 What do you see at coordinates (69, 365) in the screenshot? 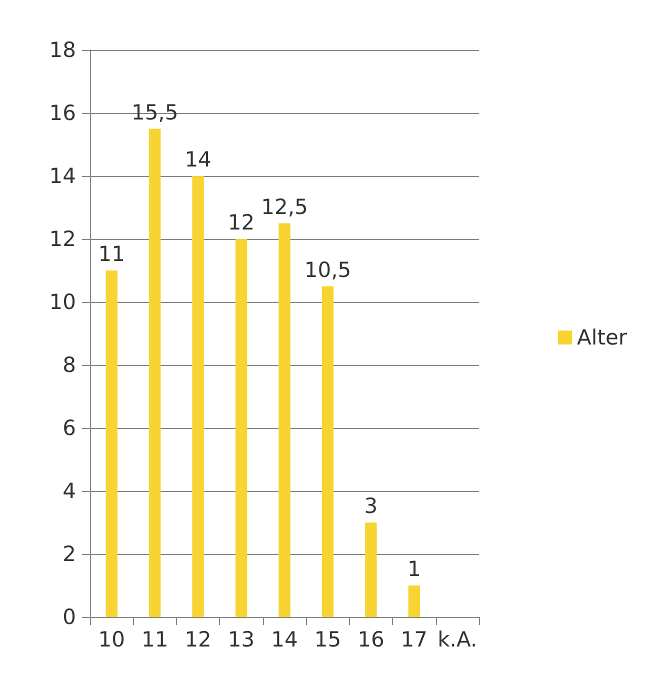
I see `y-tick-label: 8` at bounding box center [69, 365].